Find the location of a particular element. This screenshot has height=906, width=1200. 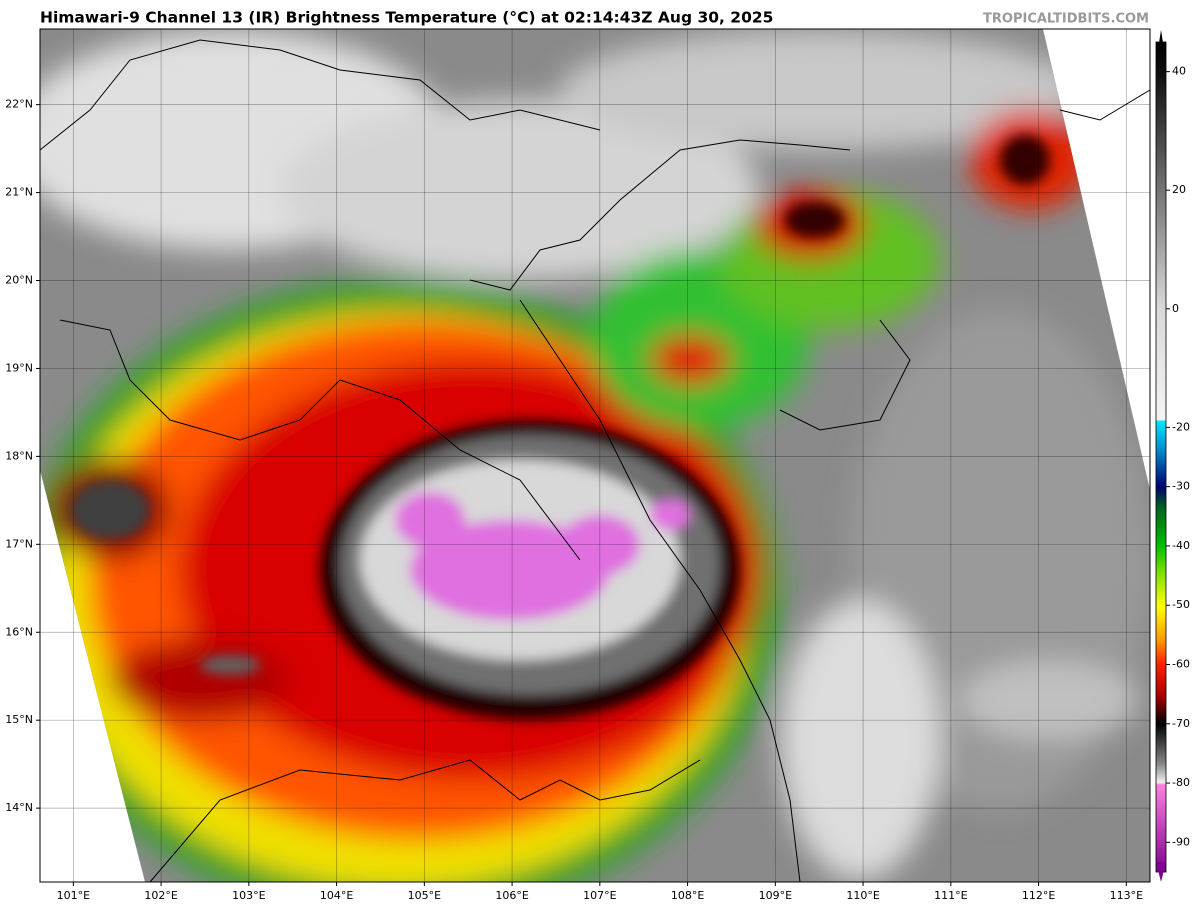

lon-label: 105°E is located at coordinates (424, 895).